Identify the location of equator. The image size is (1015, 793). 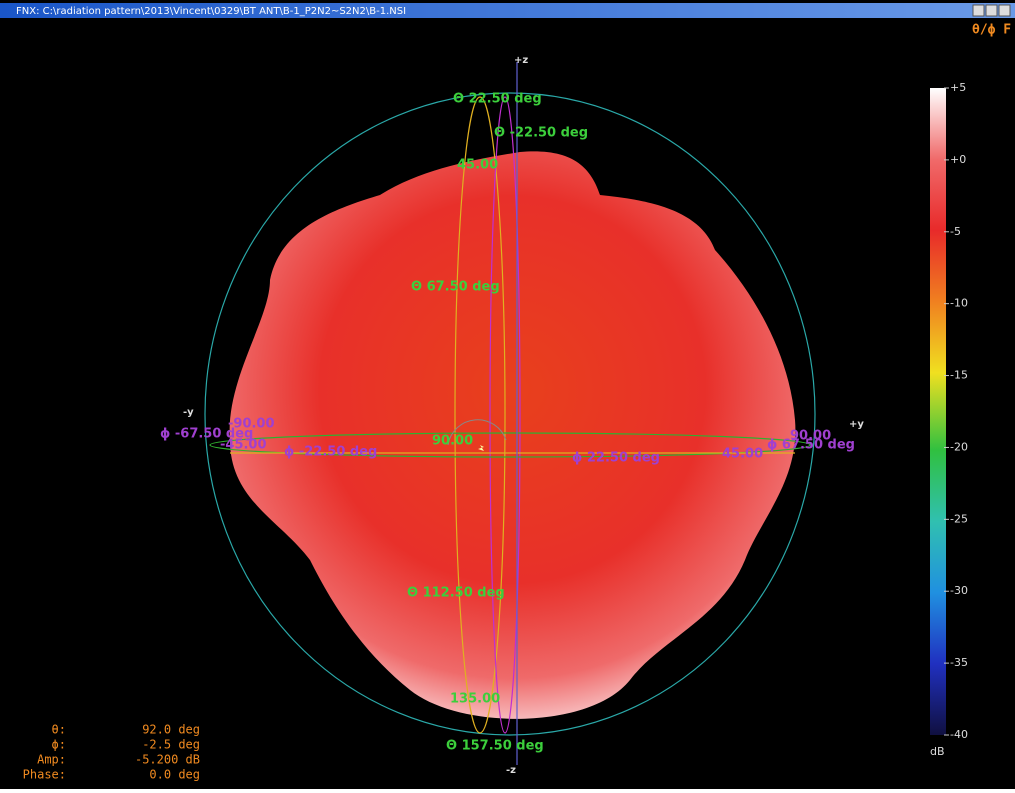
(510, 445).